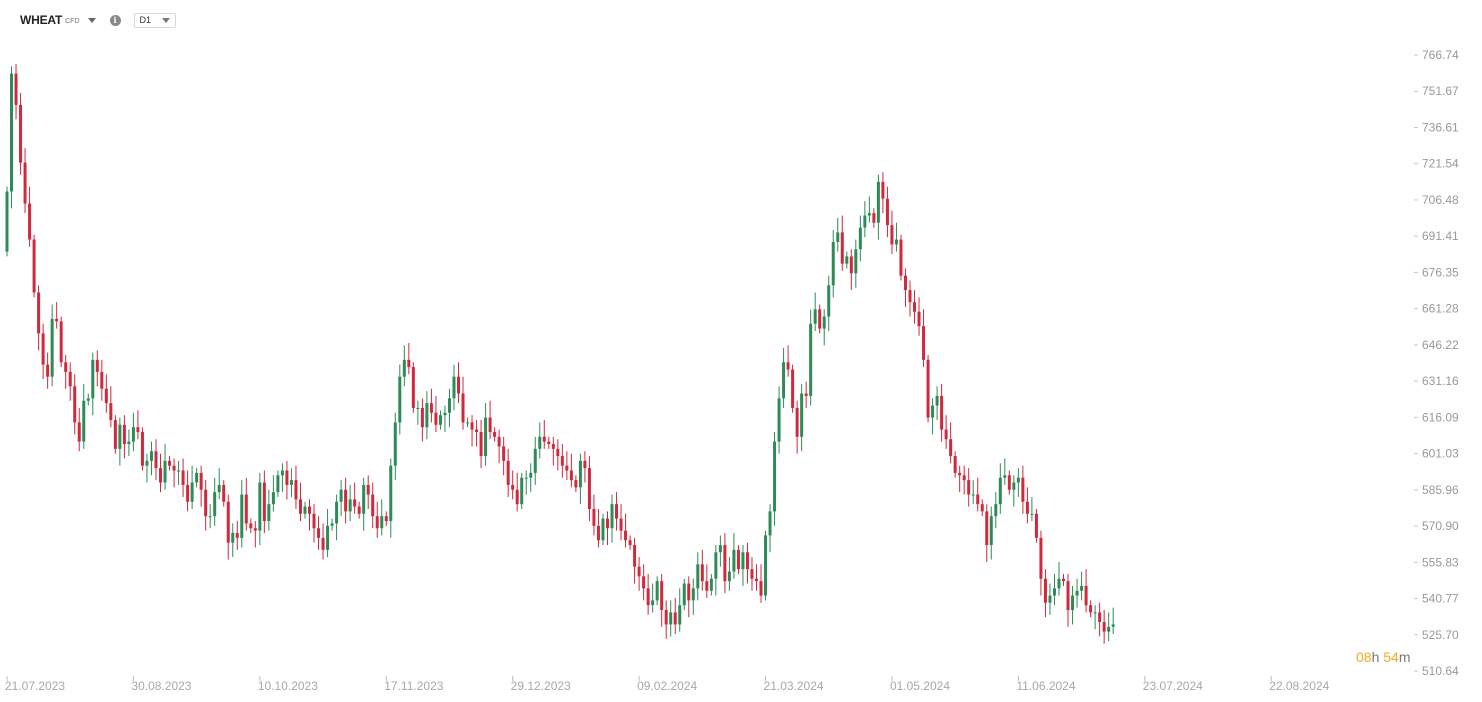  I want to click on x-tick-label: 23.07.2024, so click(1173, 686).